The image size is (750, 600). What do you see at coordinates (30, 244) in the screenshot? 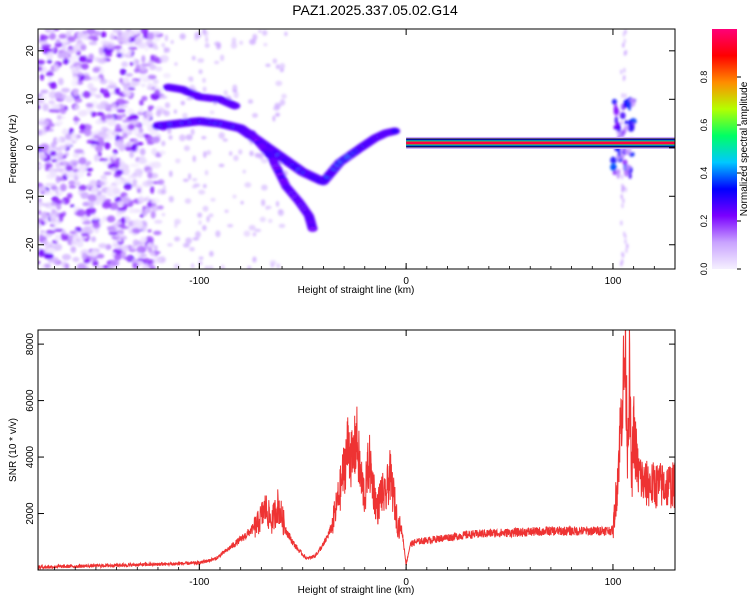
I see `heatmap-y-tick-label: -20` at bounding box center [30, 244].